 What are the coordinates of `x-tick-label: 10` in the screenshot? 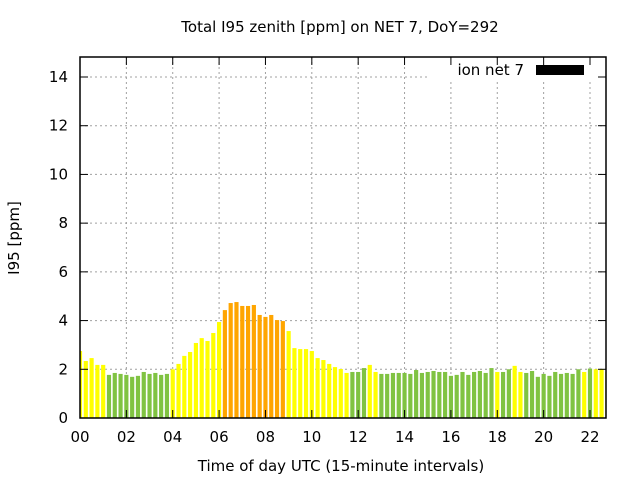 It's located at (311, 437).